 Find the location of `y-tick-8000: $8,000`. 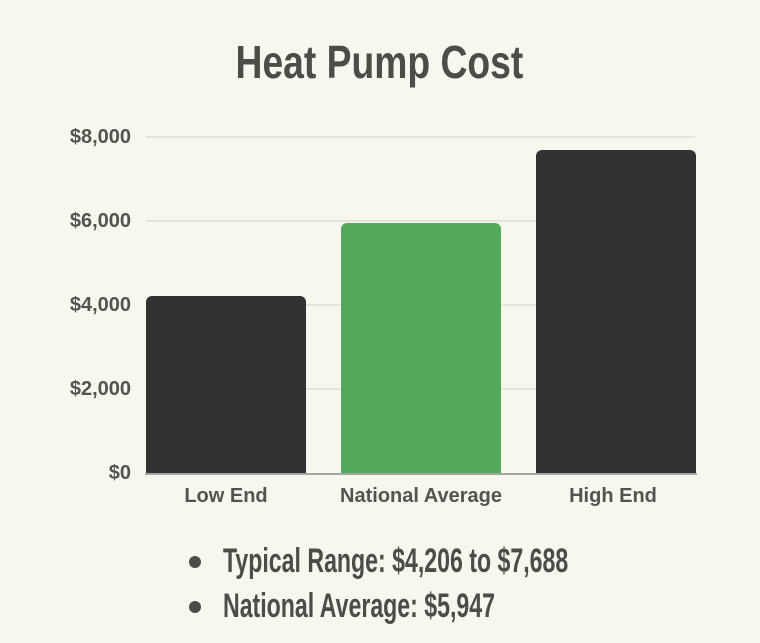

y-tick-8000: $8,000 is located at coordinates (100, 137).